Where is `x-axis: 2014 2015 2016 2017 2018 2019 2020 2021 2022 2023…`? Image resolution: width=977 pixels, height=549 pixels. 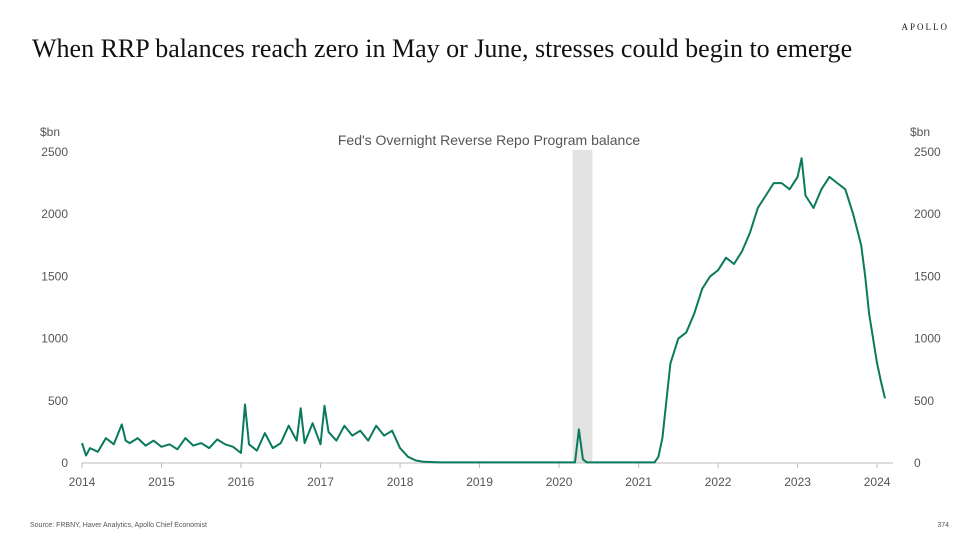
x-axis: 2014 2015 2016 2017 2018 2019 2020 2021 2022 2023… is located at coordinates (480, 476).